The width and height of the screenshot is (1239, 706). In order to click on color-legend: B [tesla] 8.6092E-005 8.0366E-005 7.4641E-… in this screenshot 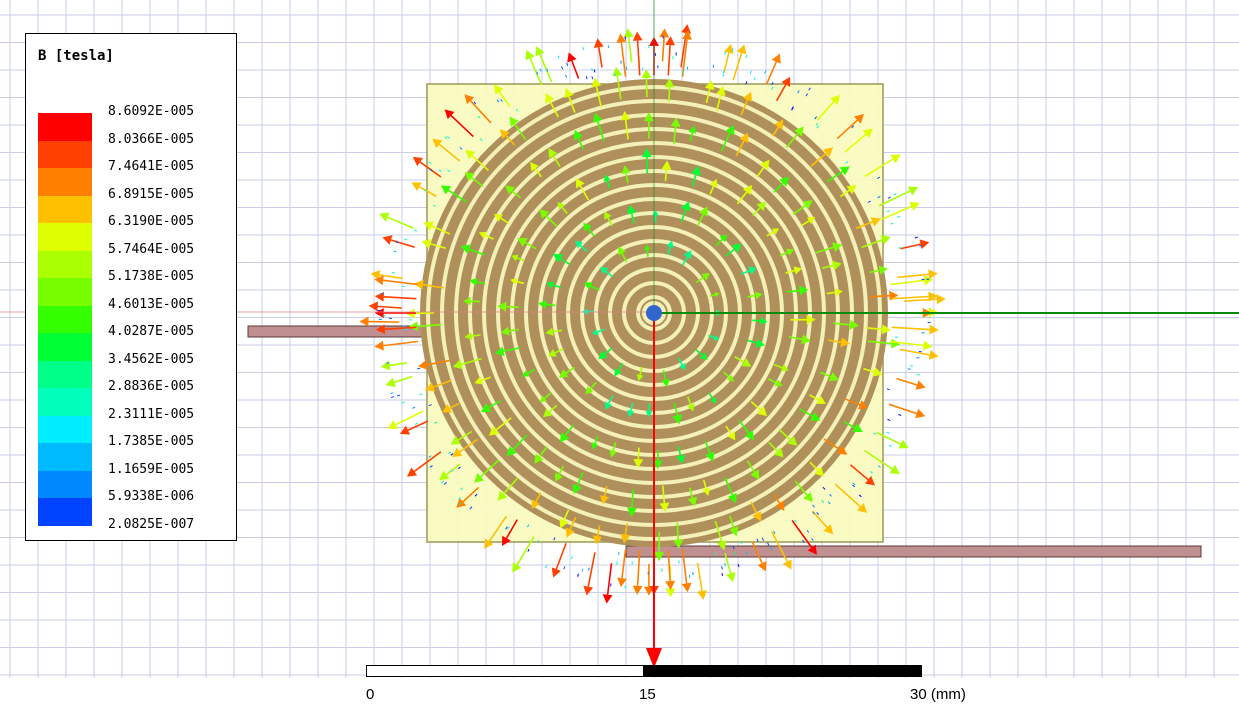, I will do `click(131, 287)`.